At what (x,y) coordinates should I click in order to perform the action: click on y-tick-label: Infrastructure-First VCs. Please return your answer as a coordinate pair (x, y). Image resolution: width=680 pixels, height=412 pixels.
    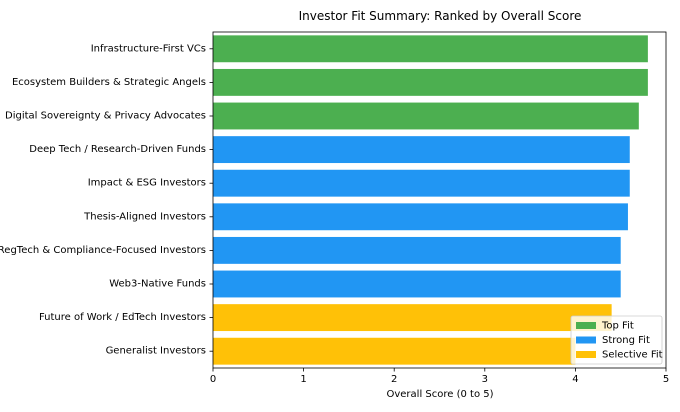
    Looking at the image, I should click on (148, 48).